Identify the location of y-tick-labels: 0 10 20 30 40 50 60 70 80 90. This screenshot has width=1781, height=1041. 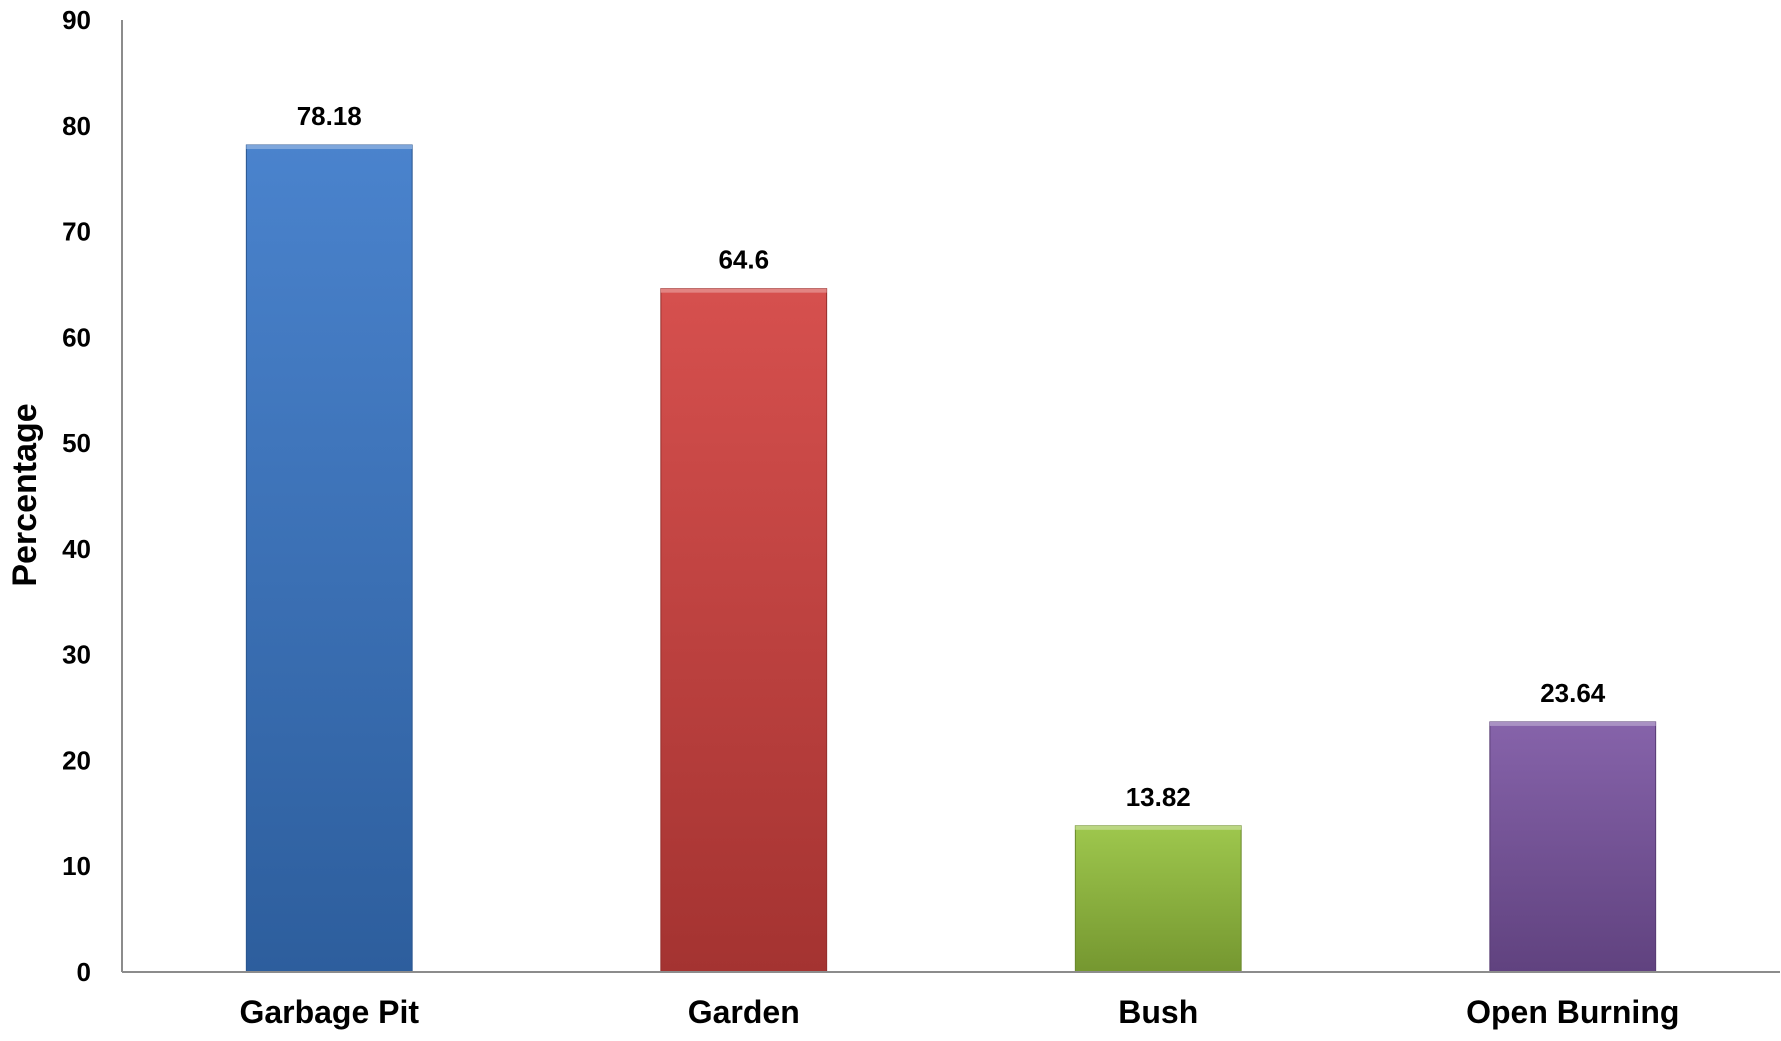
(76, 496).